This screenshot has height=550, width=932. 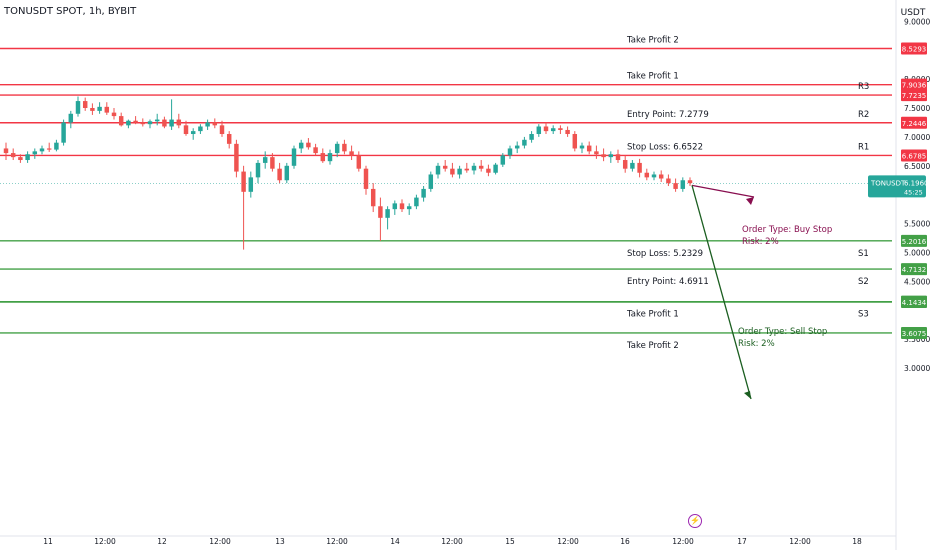 I want to click on level-price-label: 5.2016, so click(x=914, y=242).